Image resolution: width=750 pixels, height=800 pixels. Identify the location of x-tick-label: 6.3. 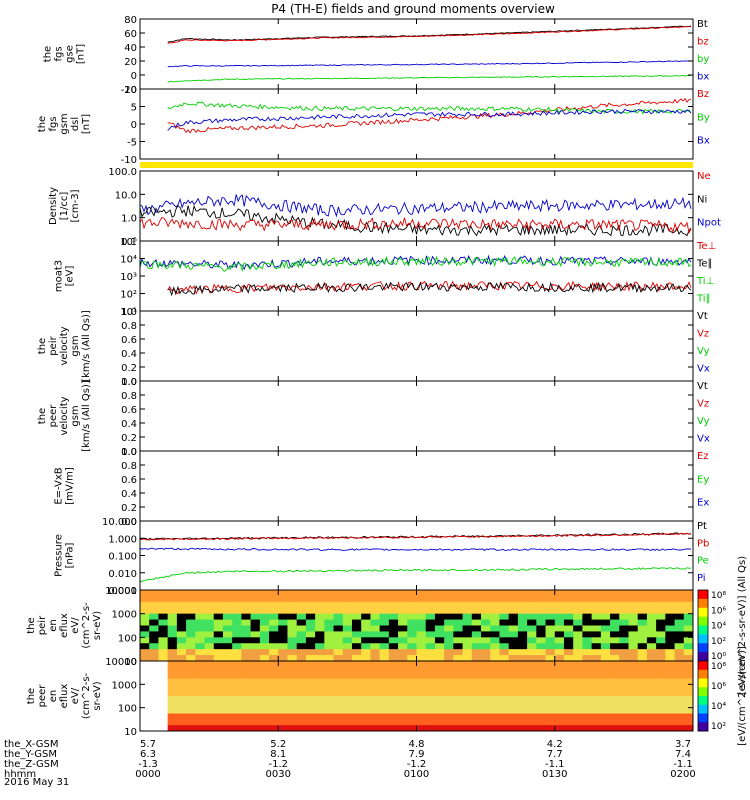
(148, 754).